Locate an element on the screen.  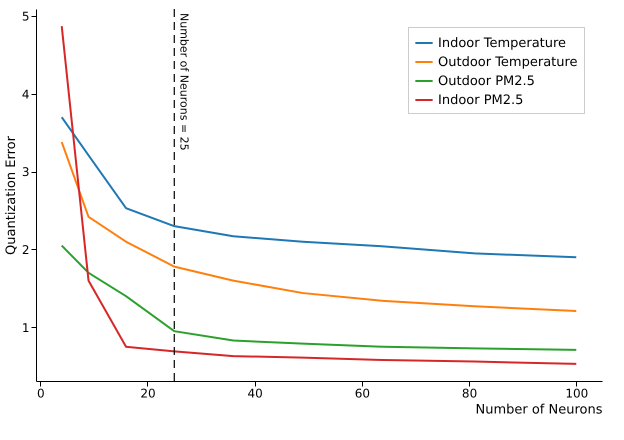
x-axis-title: Number of Neurons is located at coordinates (539, 410).